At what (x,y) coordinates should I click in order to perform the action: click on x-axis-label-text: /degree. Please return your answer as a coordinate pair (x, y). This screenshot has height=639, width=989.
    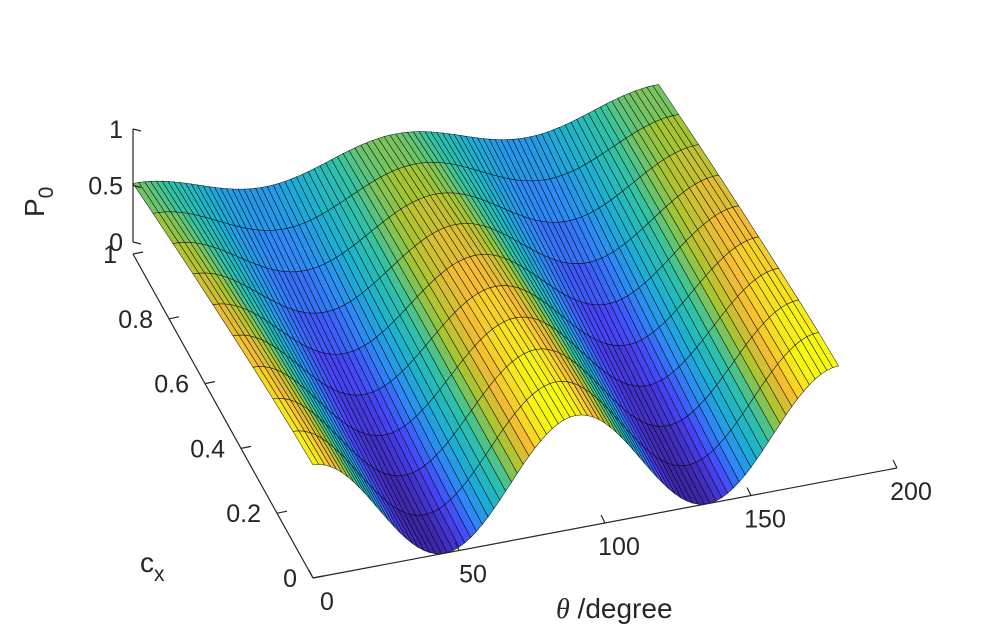
    Looking at the image, I should click on (621, 608).